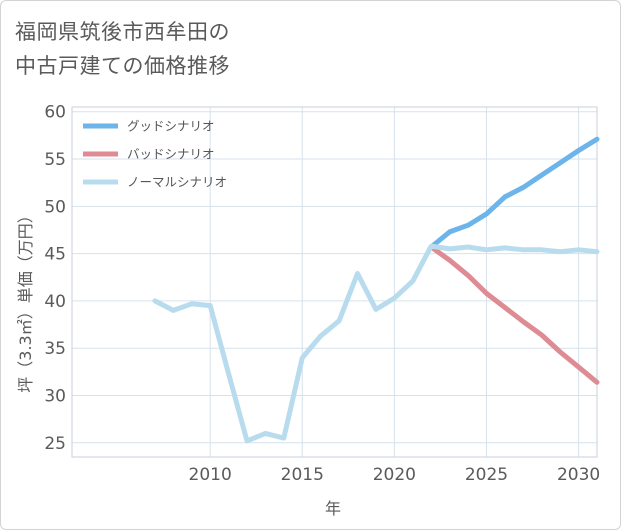 The image size is (621, 530). I want to click on y-tick-label: 55, so click(55, 160).